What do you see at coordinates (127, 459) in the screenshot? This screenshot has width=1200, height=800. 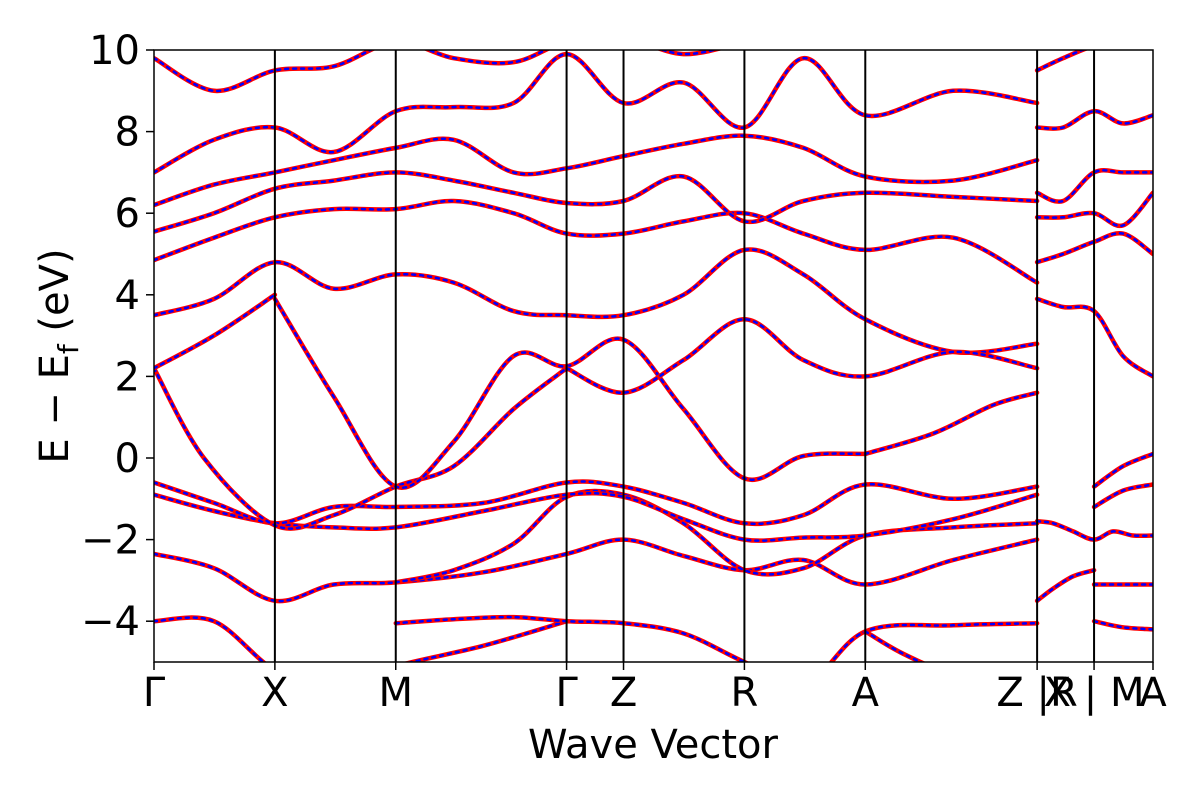 I see `y-tick-label: 0` at bounding box center [127, 459].